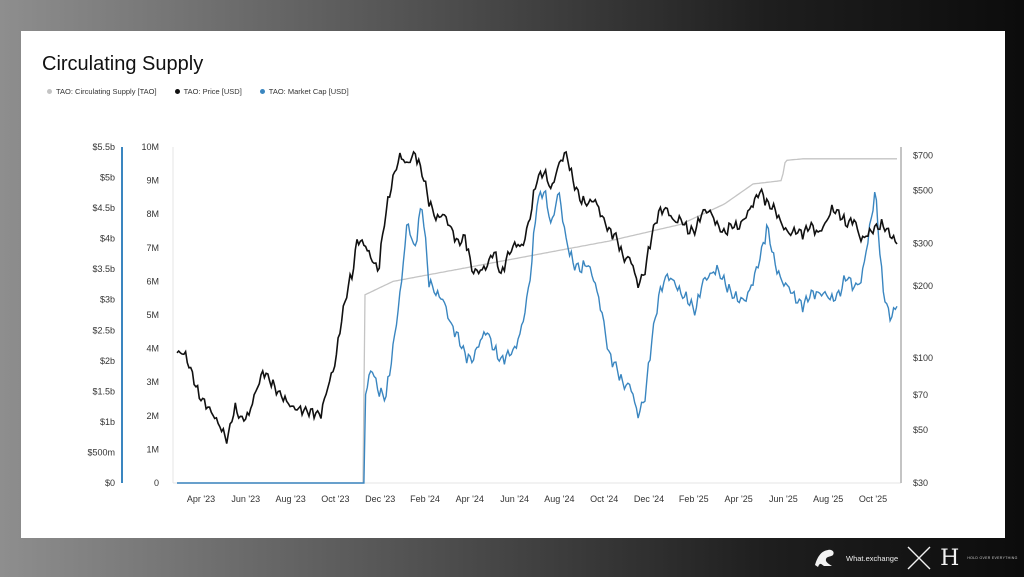 The width and height of the screenshot is (1024, 577). Describe the element at coordinates (923, 244) in the screenshot. I see `price-tick-label: $300` at that location.